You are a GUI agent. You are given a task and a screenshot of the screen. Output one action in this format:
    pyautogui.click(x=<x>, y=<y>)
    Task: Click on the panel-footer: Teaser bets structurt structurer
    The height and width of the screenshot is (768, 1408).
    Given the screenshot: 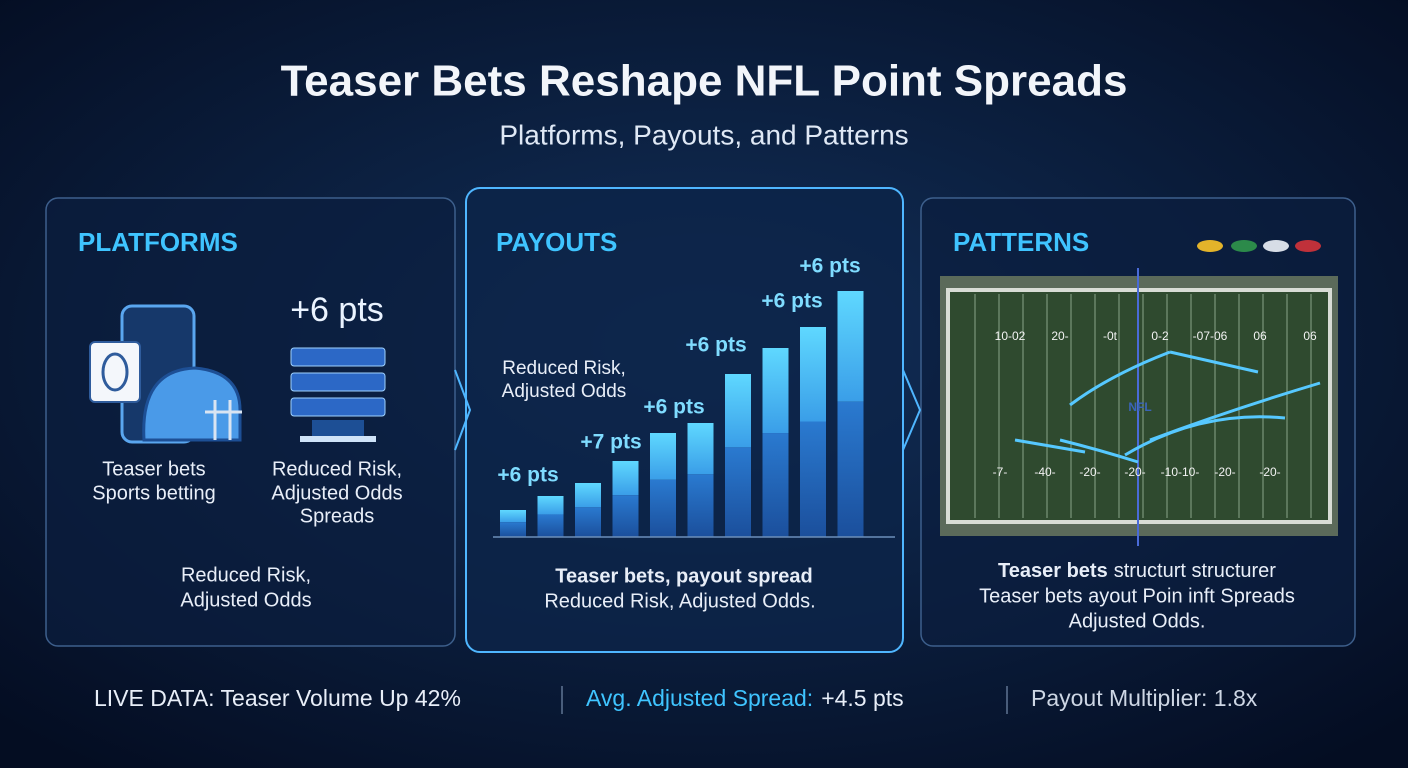 What is the action you would take?
    pyautogui.click(x=1137, y=571)
    